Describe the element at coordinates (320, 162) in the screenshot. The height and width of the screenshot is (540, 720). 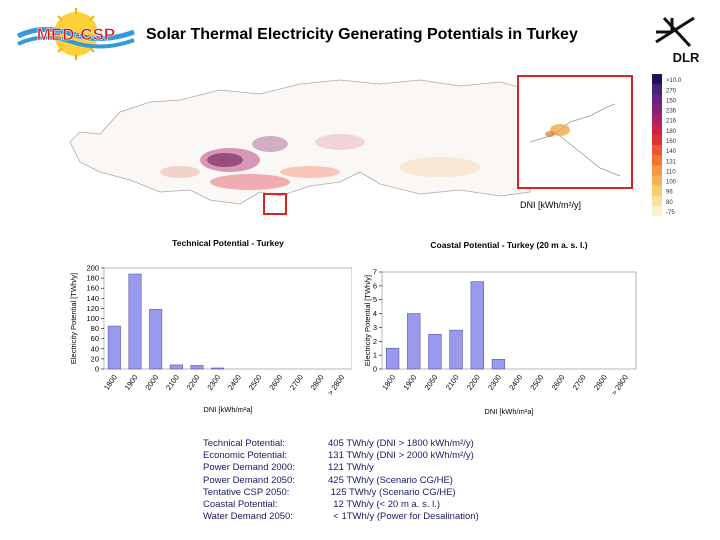
I see `dni-hotspots` at that location.